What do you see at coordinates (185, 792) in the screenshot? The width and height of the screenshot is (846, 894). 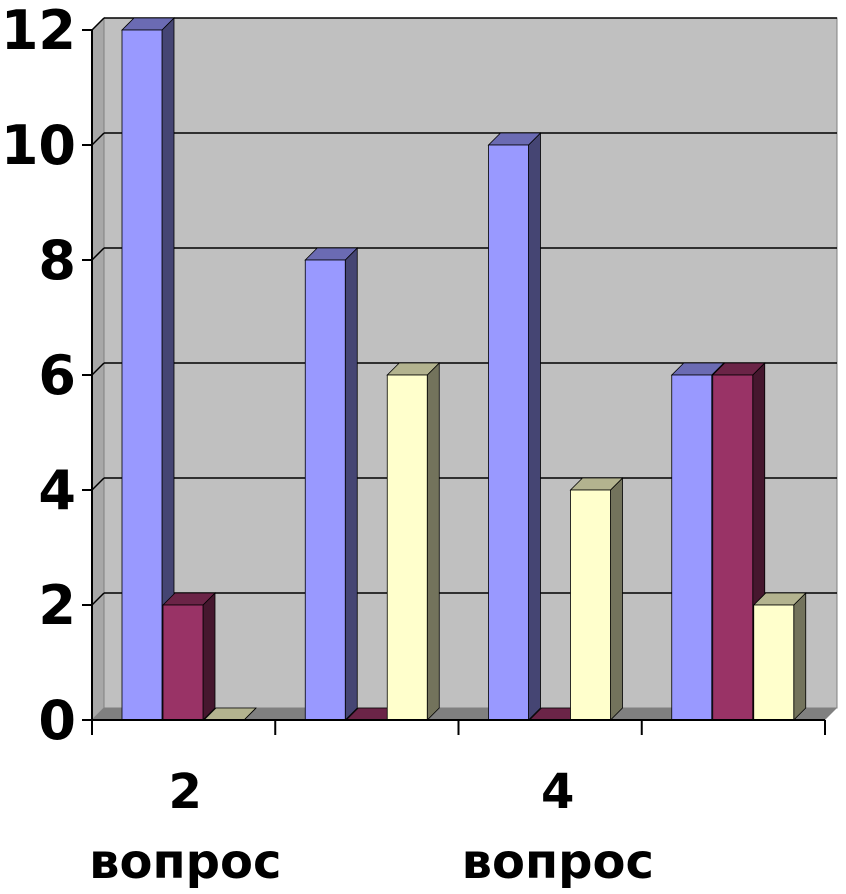 I see `category-label-number: 2` at bounding box center [185, 792].